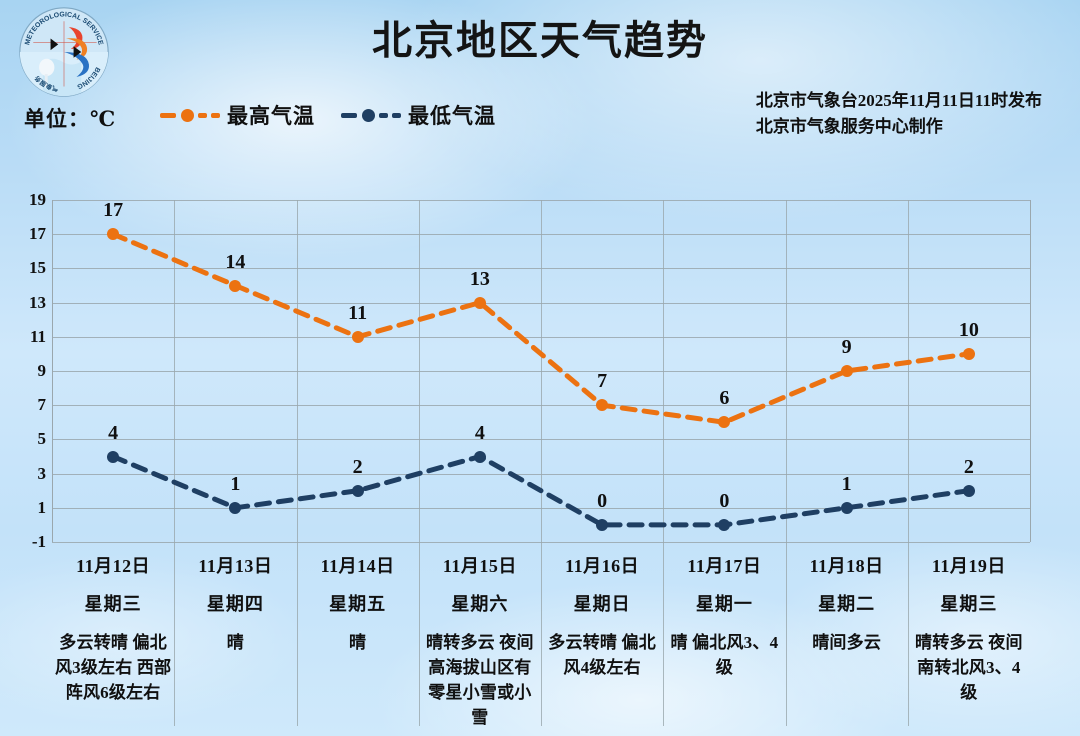 This screenshot has width=1080, height=736. Describe the element at coordinates (371, 115) in the screenshot. I see `legend-swatch-low-icon` at that location.